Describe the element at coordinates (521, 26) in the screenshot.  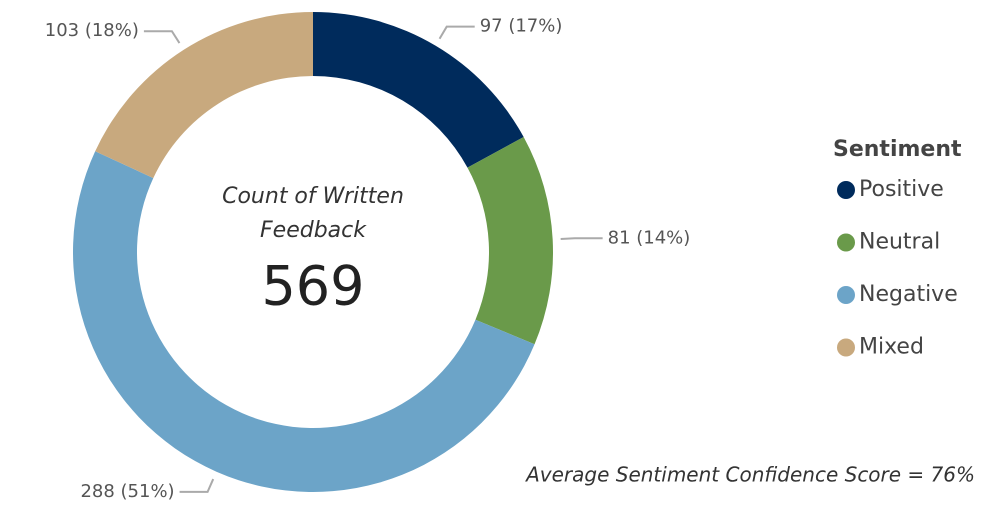
I see `data-label: 97 (17%)` at that location.